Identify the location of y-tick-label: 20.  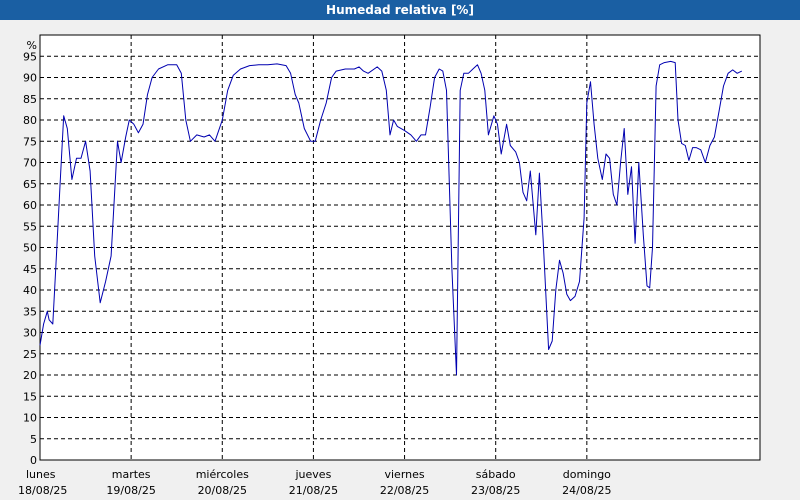
(30, 375).